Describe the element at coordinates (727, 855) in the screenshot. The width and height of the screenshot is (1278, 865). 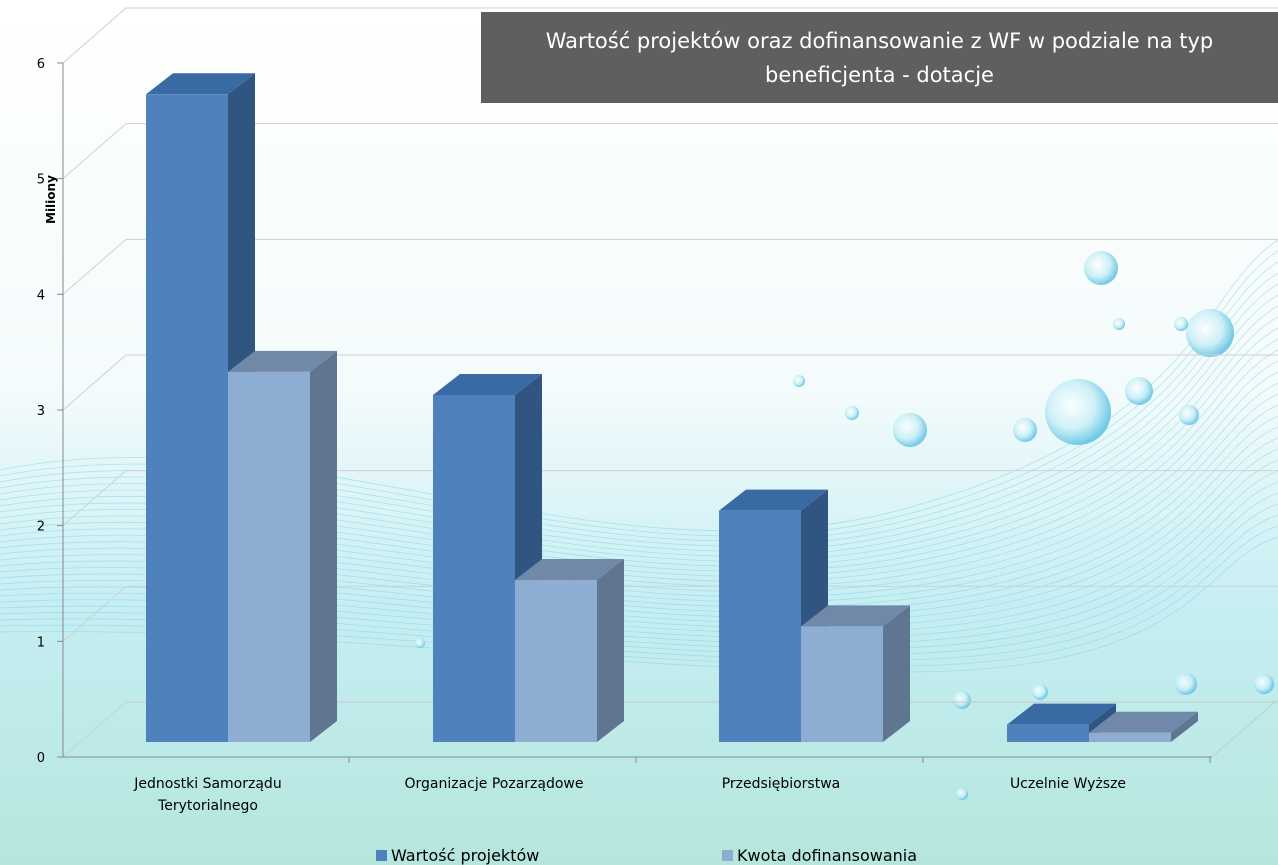
I see `legend-swatch-series2` at that location.